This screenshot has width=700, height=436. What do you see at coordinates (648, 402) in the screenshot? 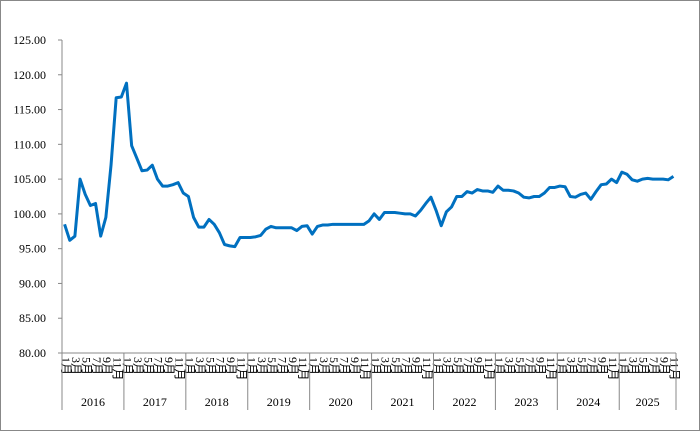
I see `year-label: 2025` at bounding box center [648, 402].